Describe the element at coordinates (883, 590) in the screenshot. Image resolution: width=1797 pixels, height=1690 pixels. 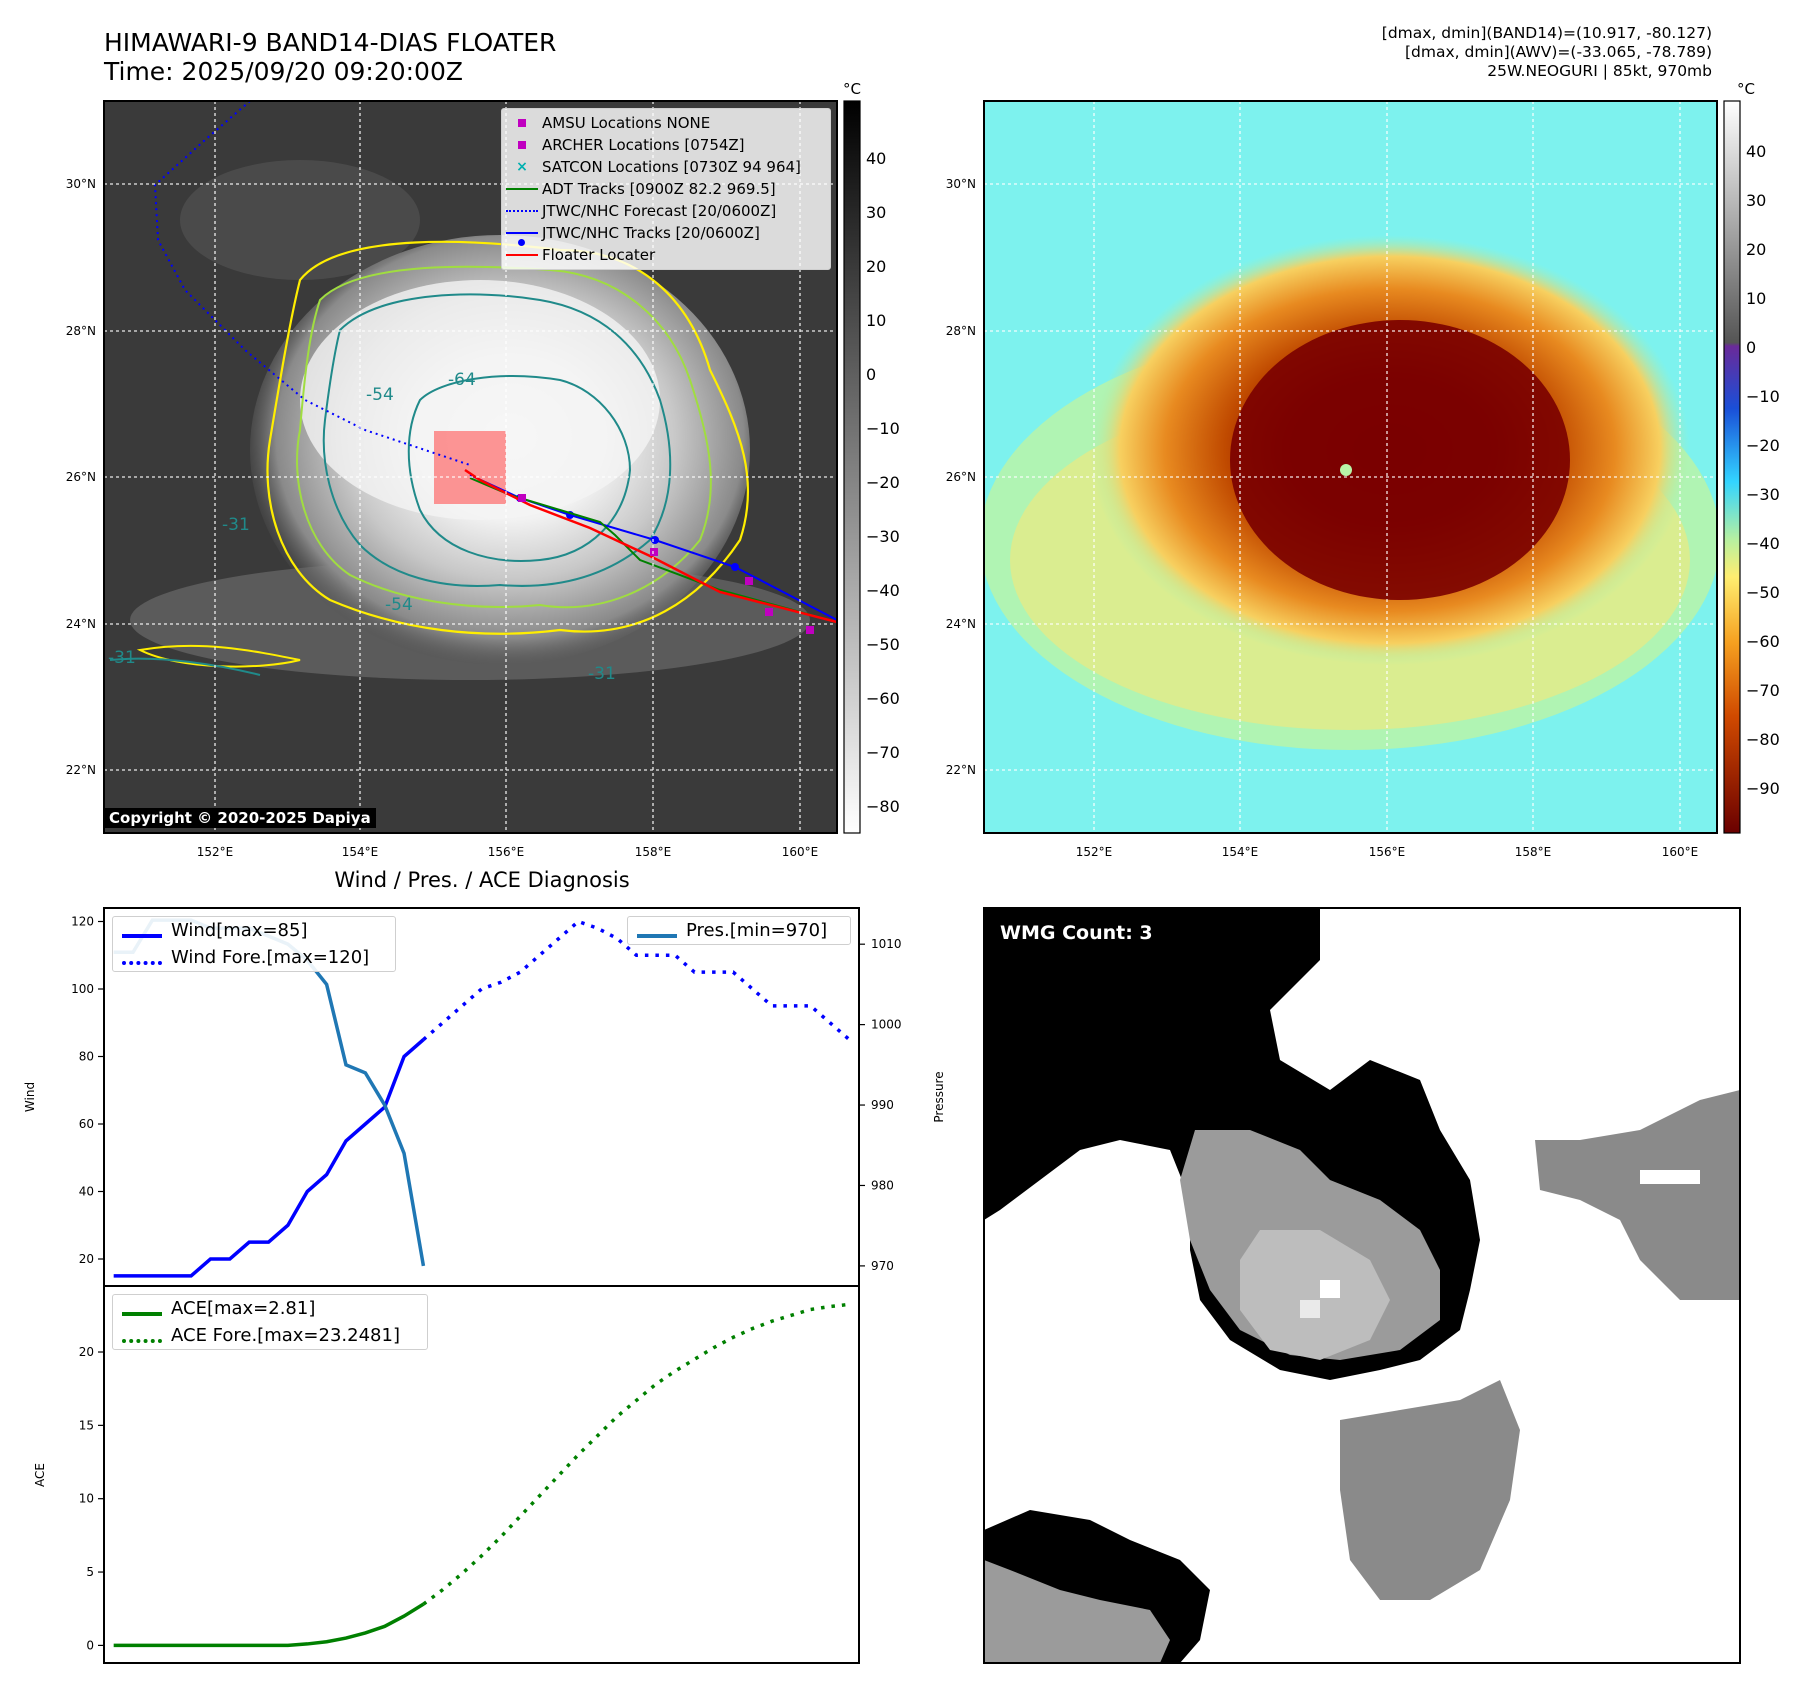
I see `cb1-tick: −40` at that location.